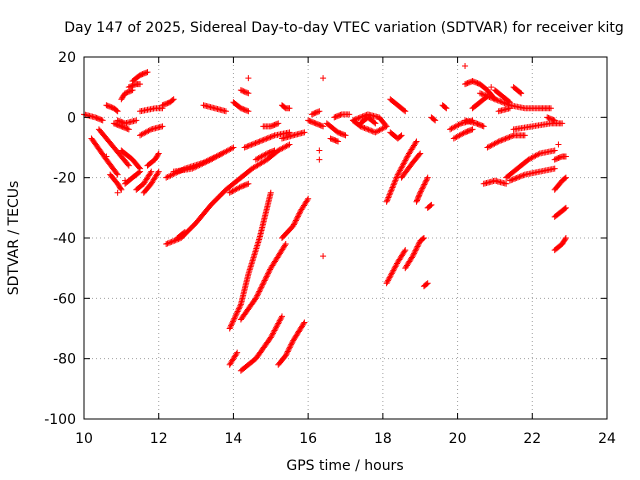 Image resolution: width=640 pixels, height=480 pixels. I want to click on y-tick-label: -20, so click(64, 179).